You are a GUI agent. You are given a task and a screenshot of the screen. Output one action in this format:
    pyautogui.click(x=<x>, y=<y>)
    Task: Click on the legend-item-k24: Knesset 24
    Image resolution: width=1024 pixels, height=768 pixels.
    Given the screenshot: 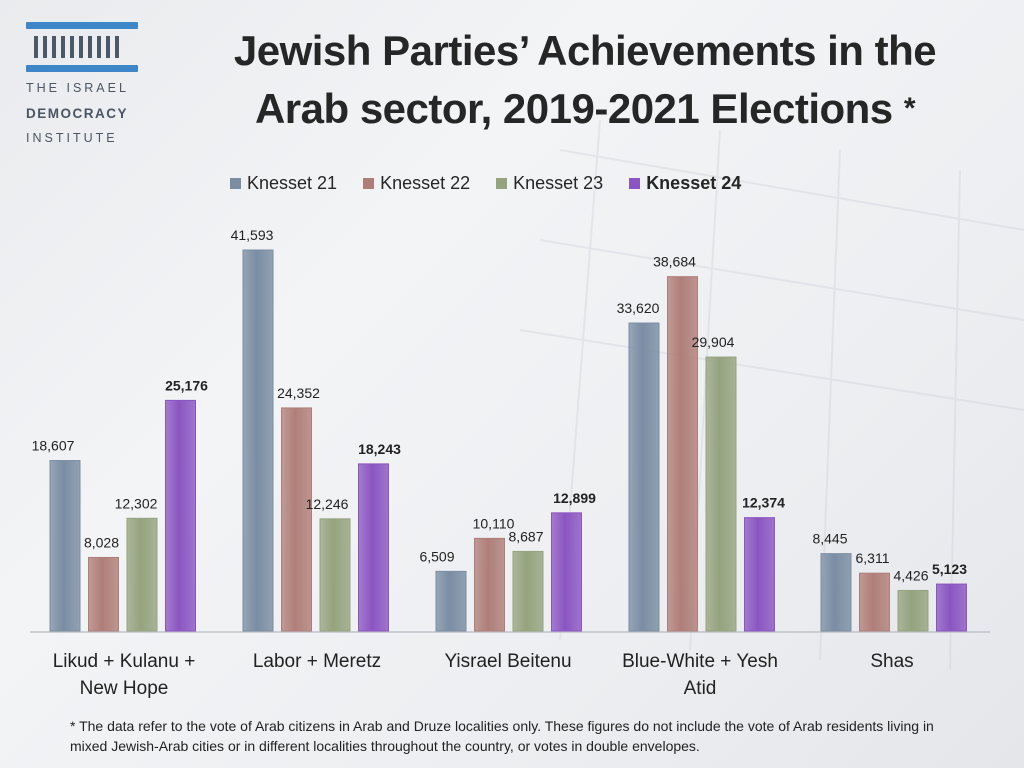 What is the action you would take?
    pyautogui.click(x=685, y=183)
    